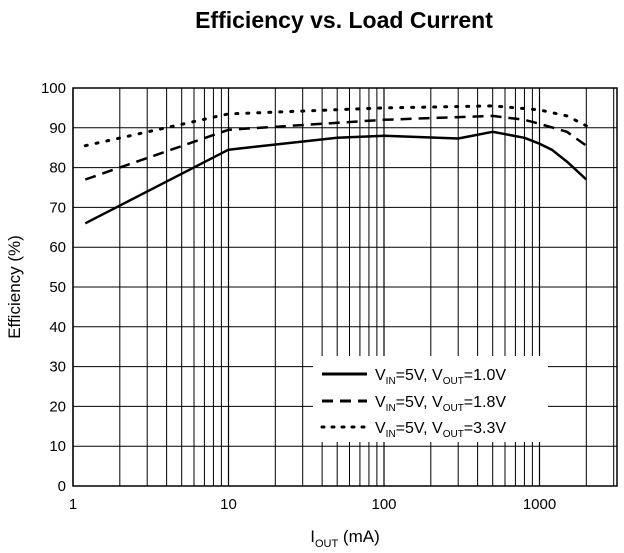  Describe the element at coordinates (57, 367) in the screenshot. I see `y-tick-label: 30` at that location.